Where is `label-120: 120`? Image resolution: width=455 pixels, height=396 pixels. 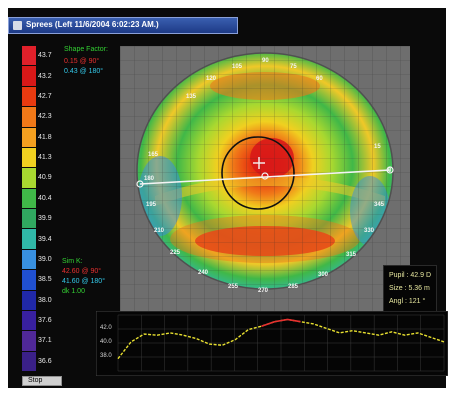 label-120: 120 is located at coordinates (211, 79).